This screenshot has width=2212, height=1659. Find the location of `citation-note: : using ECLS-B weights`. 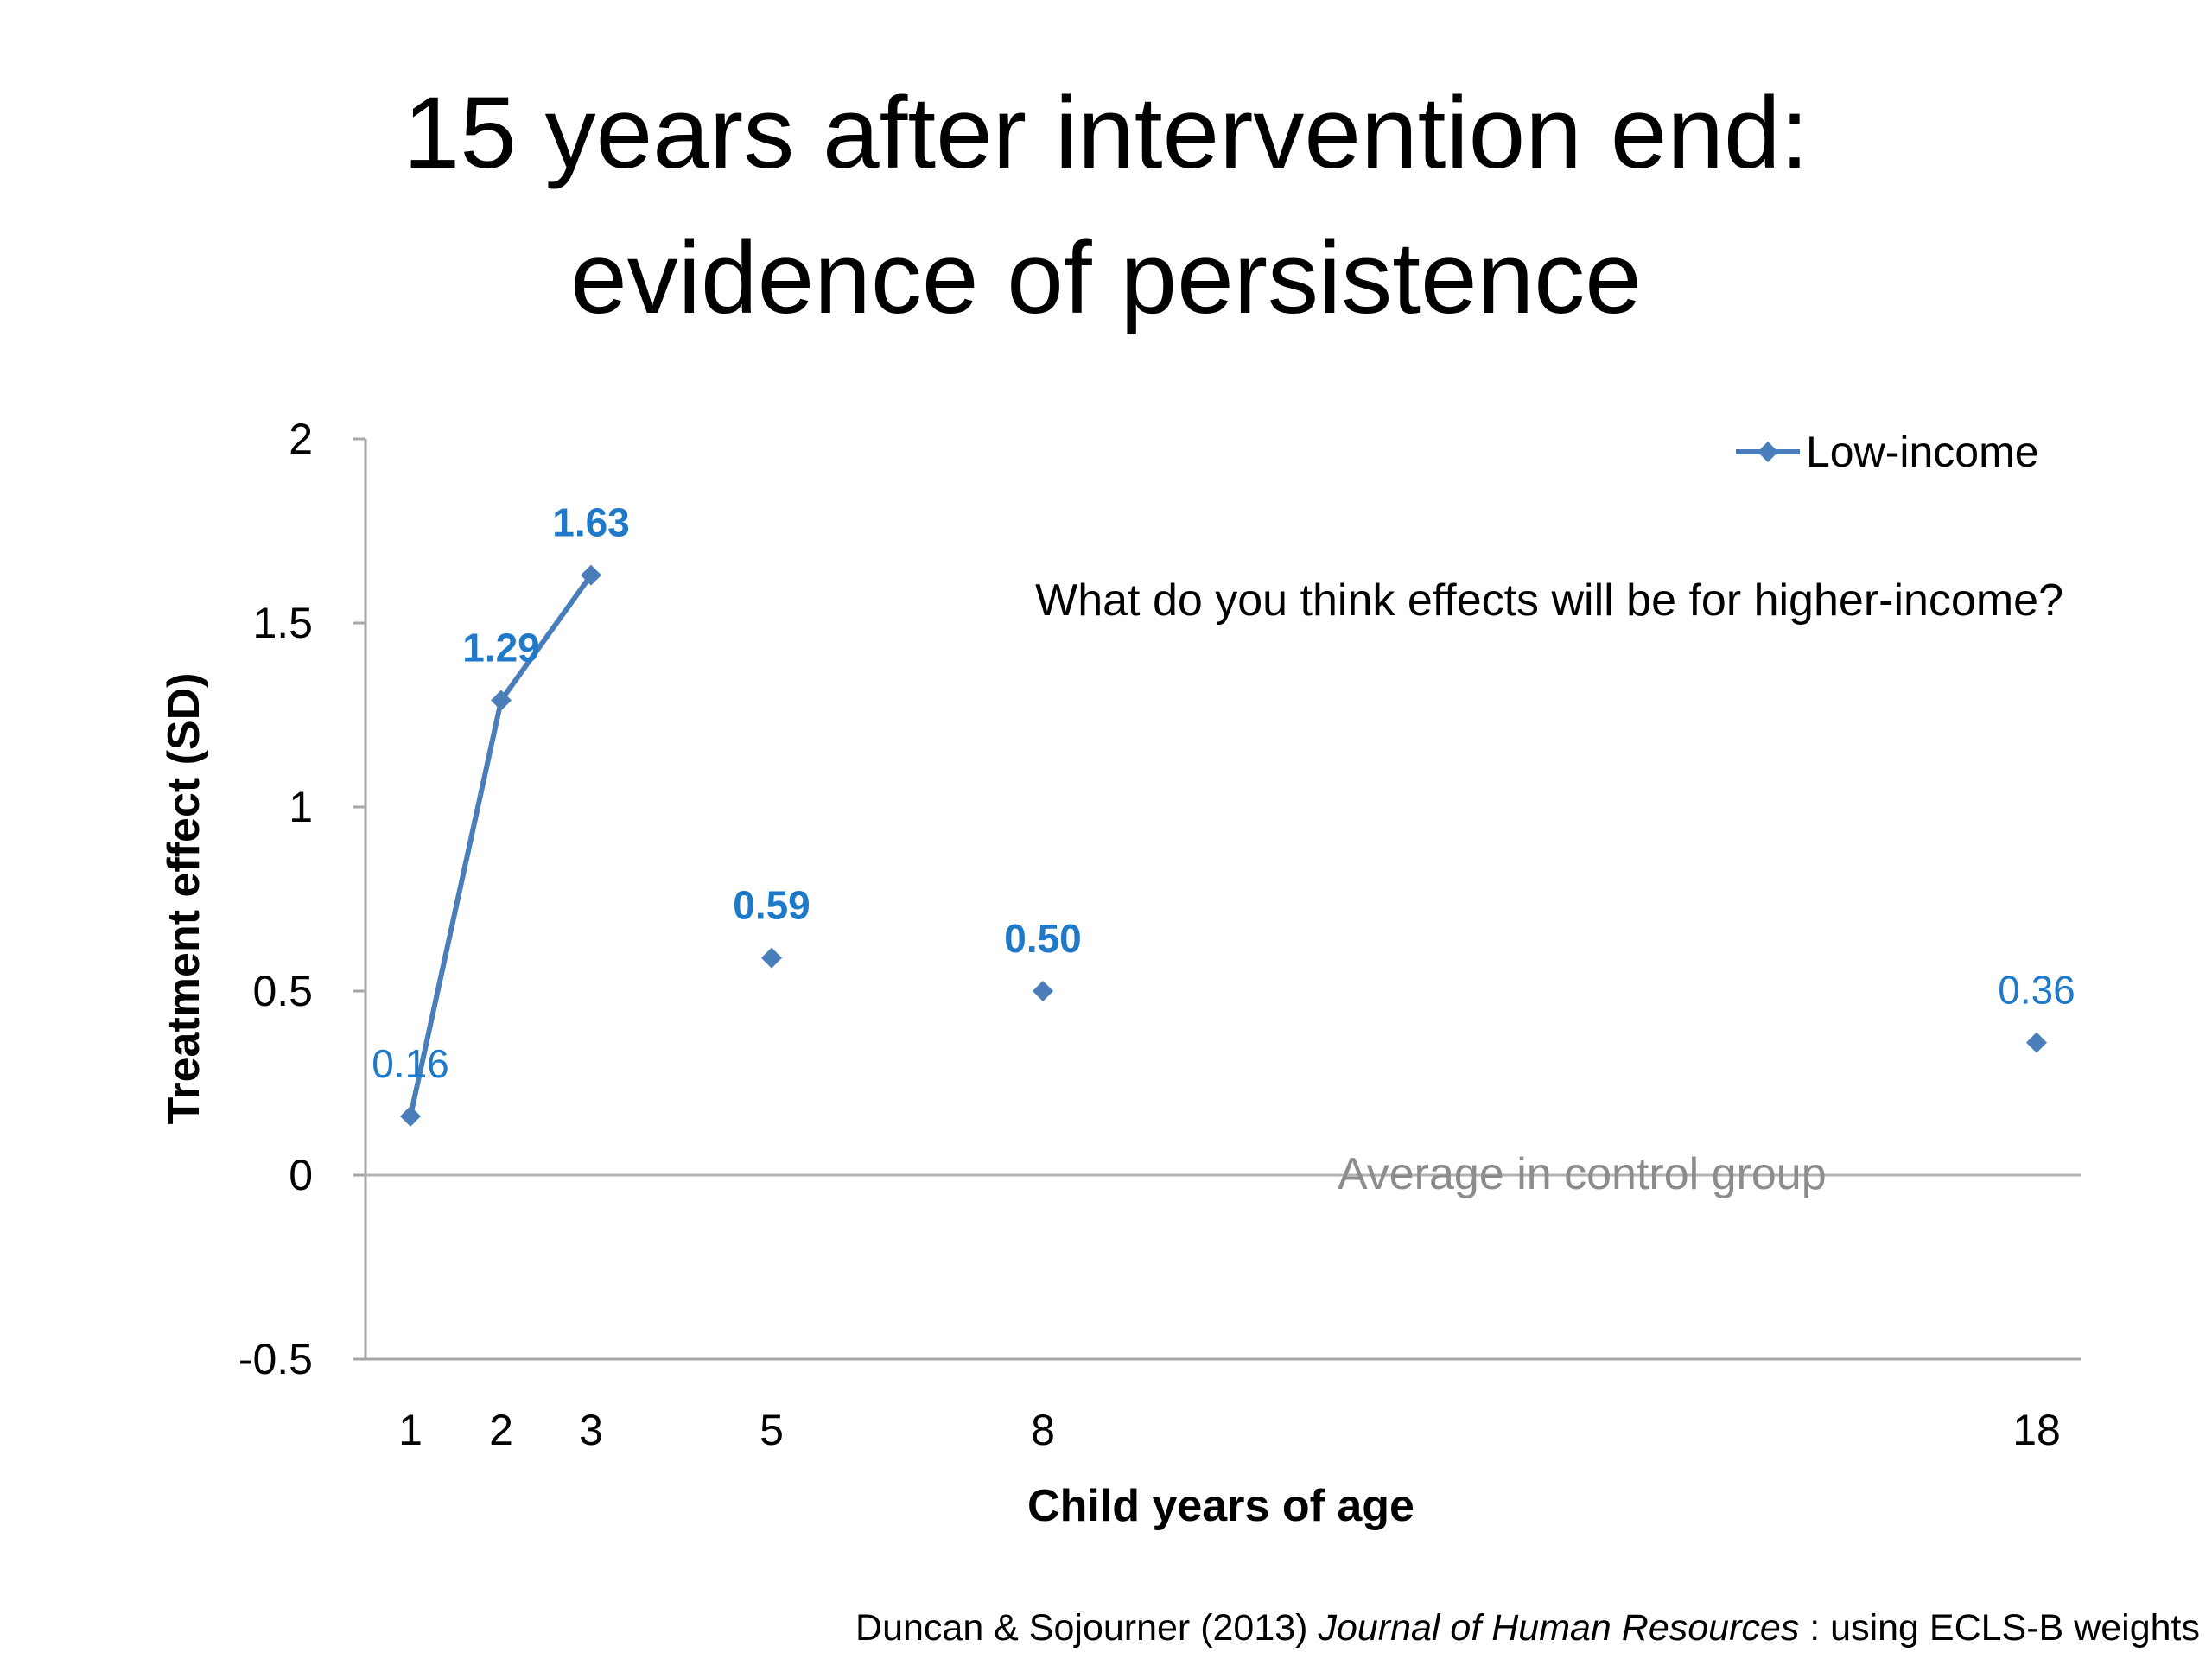

citation-note: : using ECLS-B weights is located at coordinates (1999, 1628).